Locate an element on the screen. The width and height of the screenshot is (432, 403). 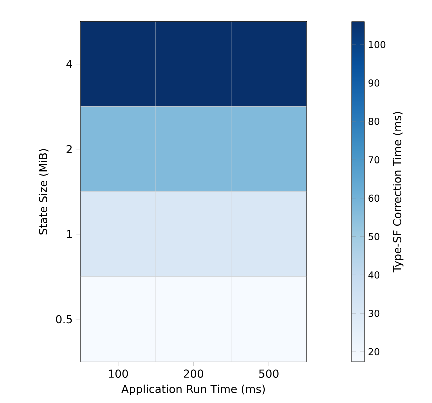
color-bar-label: 90 is located at coordinates (374, 83).